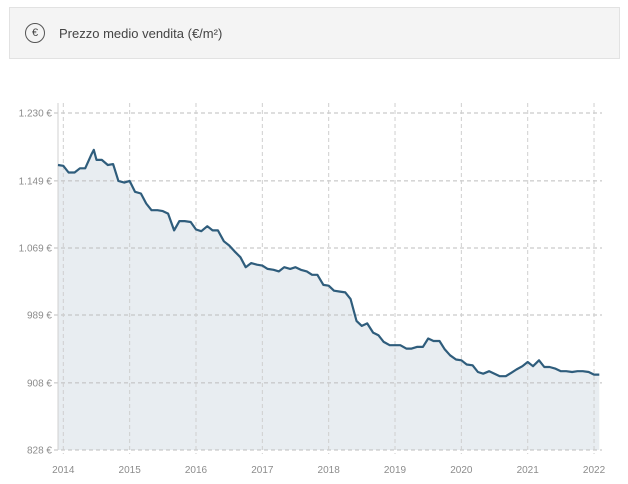  What do you see at coordinates (39, 316) in the screenshot?
I see `y-tick-label: 989 €` at bounding box center [39, 316].